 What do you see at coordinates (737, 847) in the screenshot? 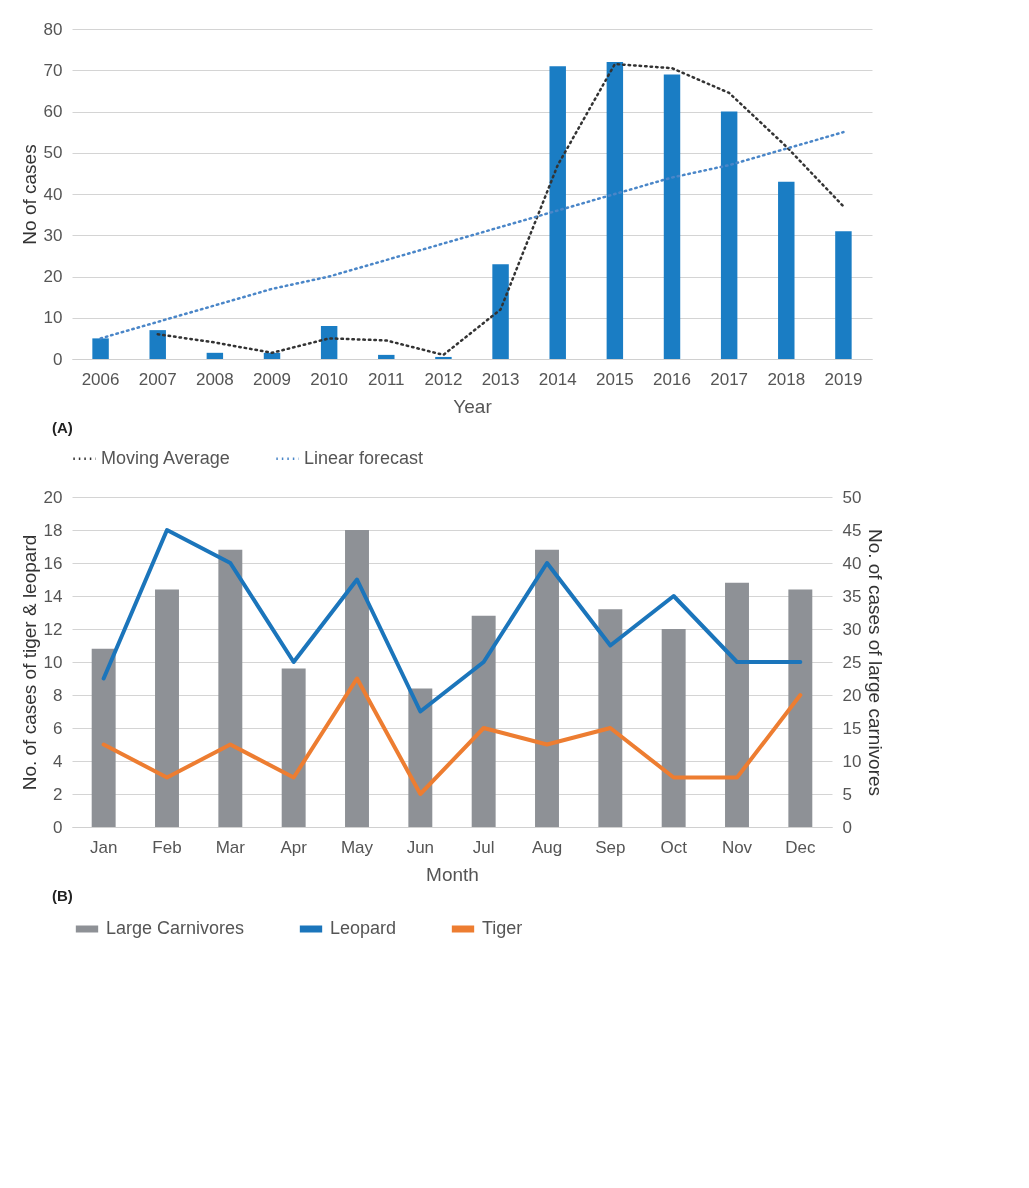
I see `x-tick-label: Nov` at bounding box center [737, 847].